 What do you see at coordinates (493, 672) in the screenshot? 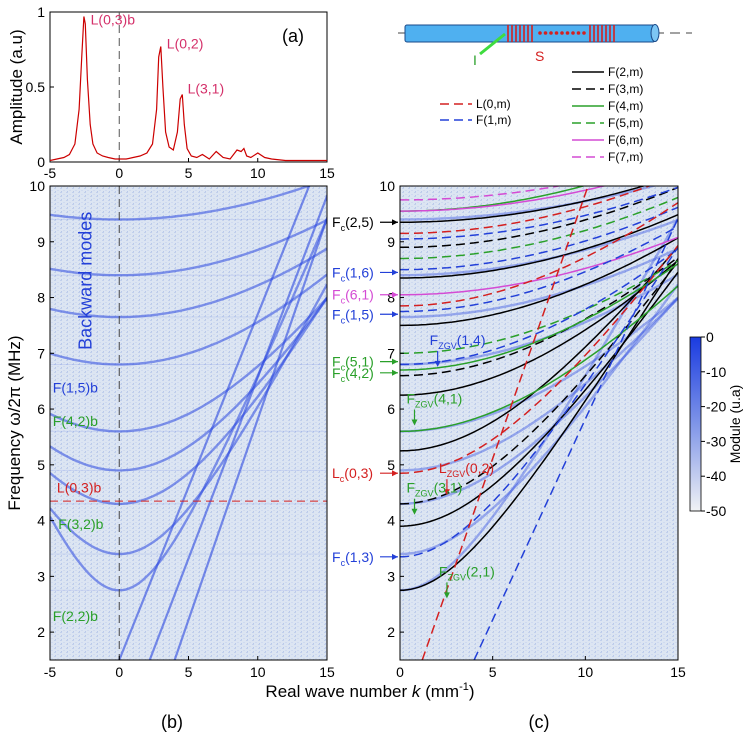
I see `panel-c-xtick-label: 5` at bounding box center [493, 672].